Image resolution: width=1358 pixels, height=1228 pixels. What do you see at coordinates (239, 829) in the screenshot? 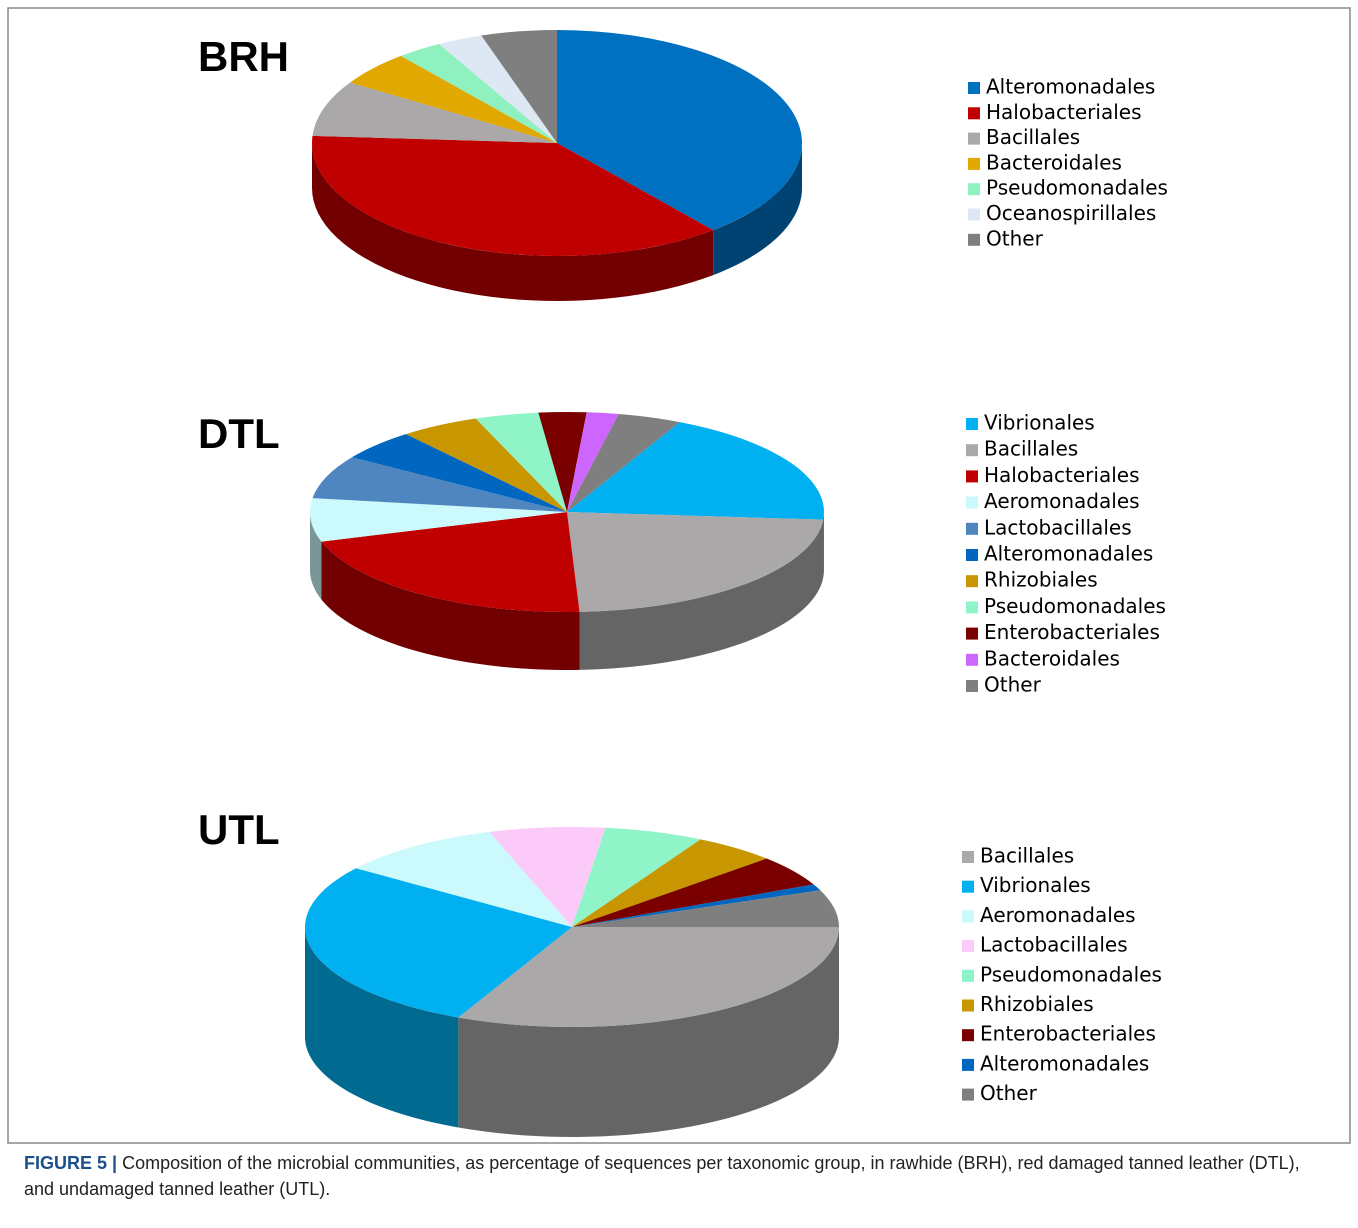
I see `pie-title: UTL` at bounding box center [239, 829].